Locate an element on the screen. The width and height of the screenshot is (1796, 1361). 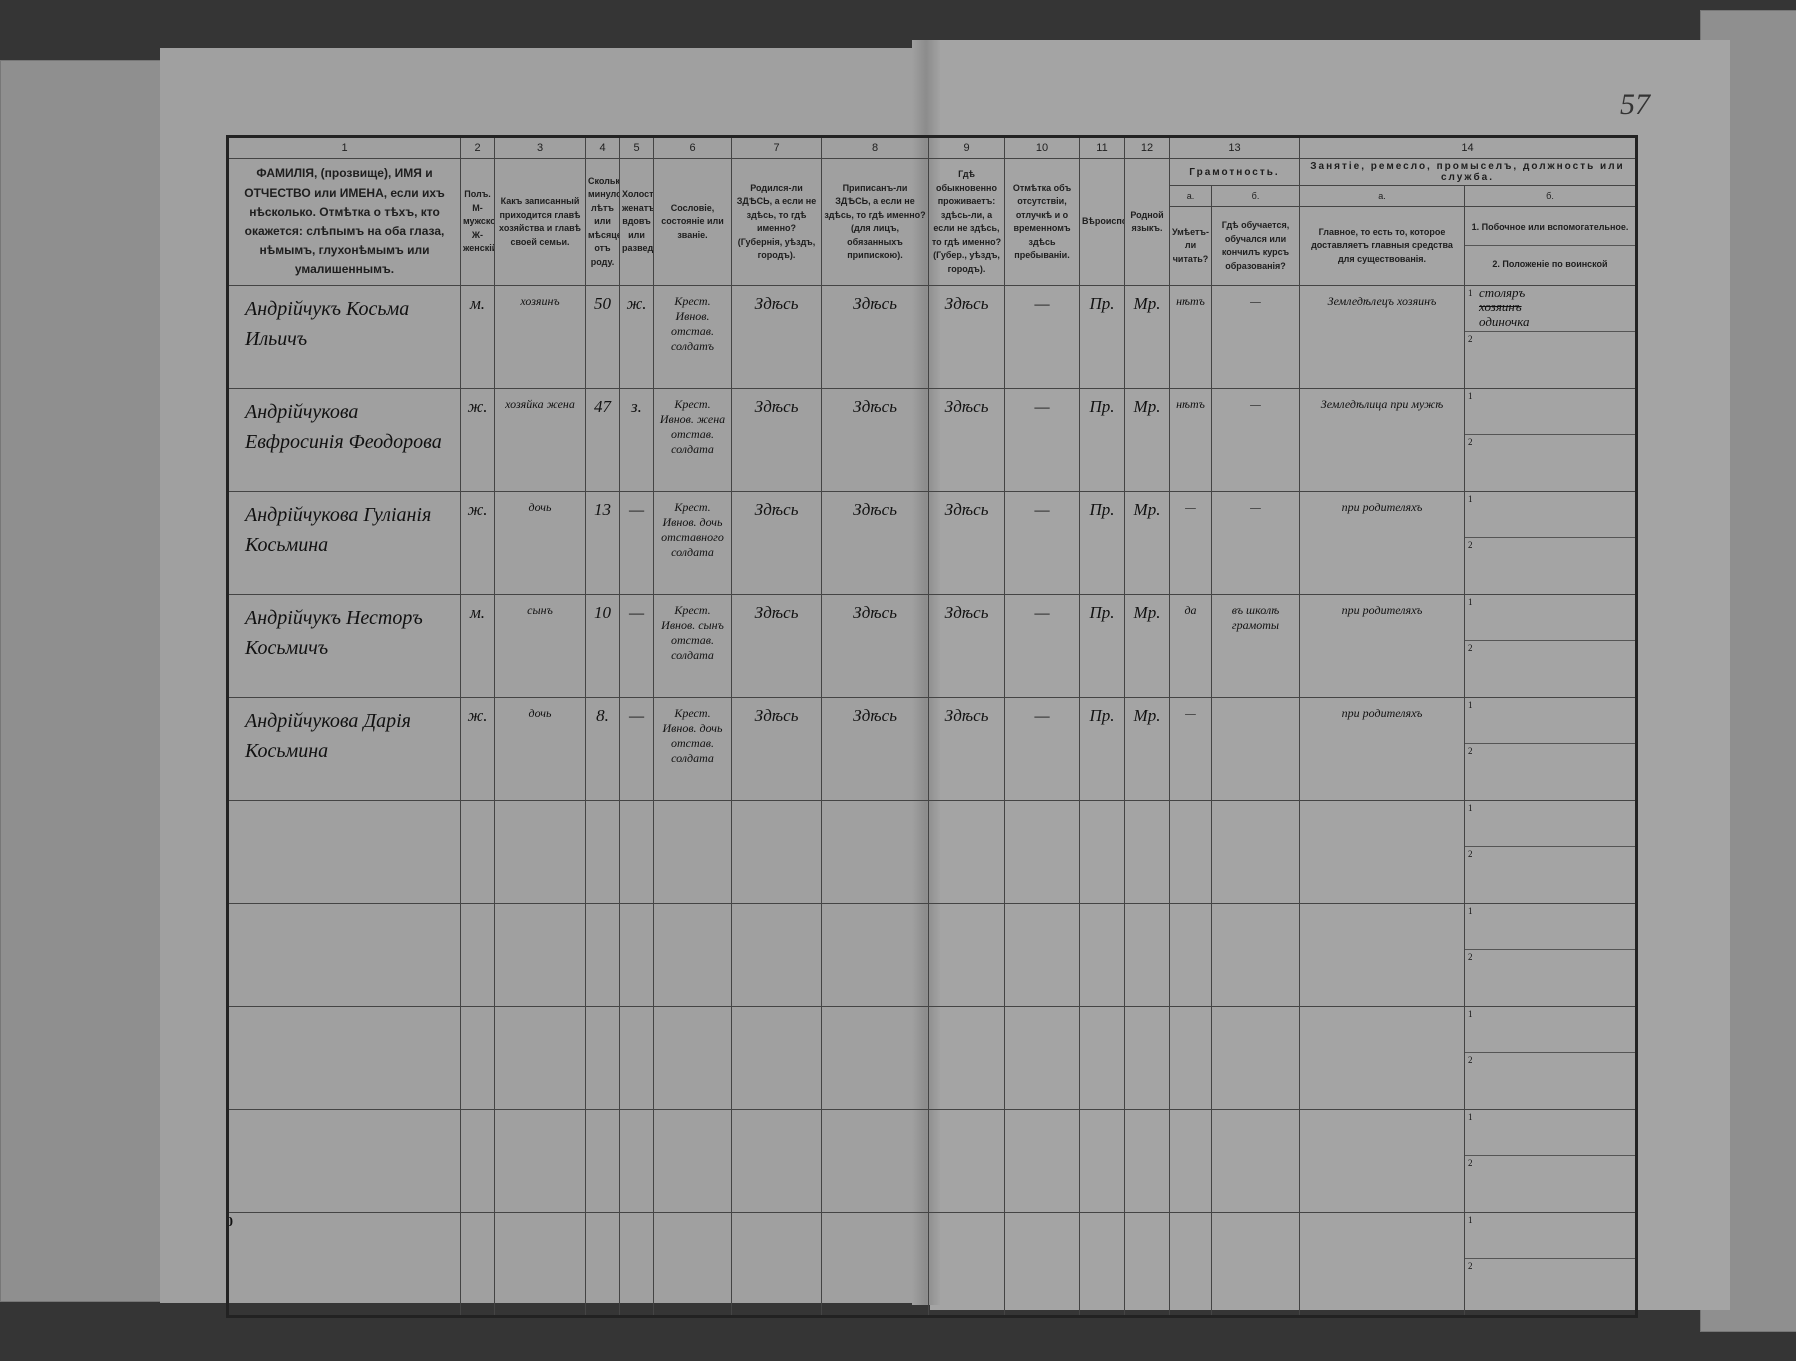
col-number: 11 is located at coordinates (1102, 147).